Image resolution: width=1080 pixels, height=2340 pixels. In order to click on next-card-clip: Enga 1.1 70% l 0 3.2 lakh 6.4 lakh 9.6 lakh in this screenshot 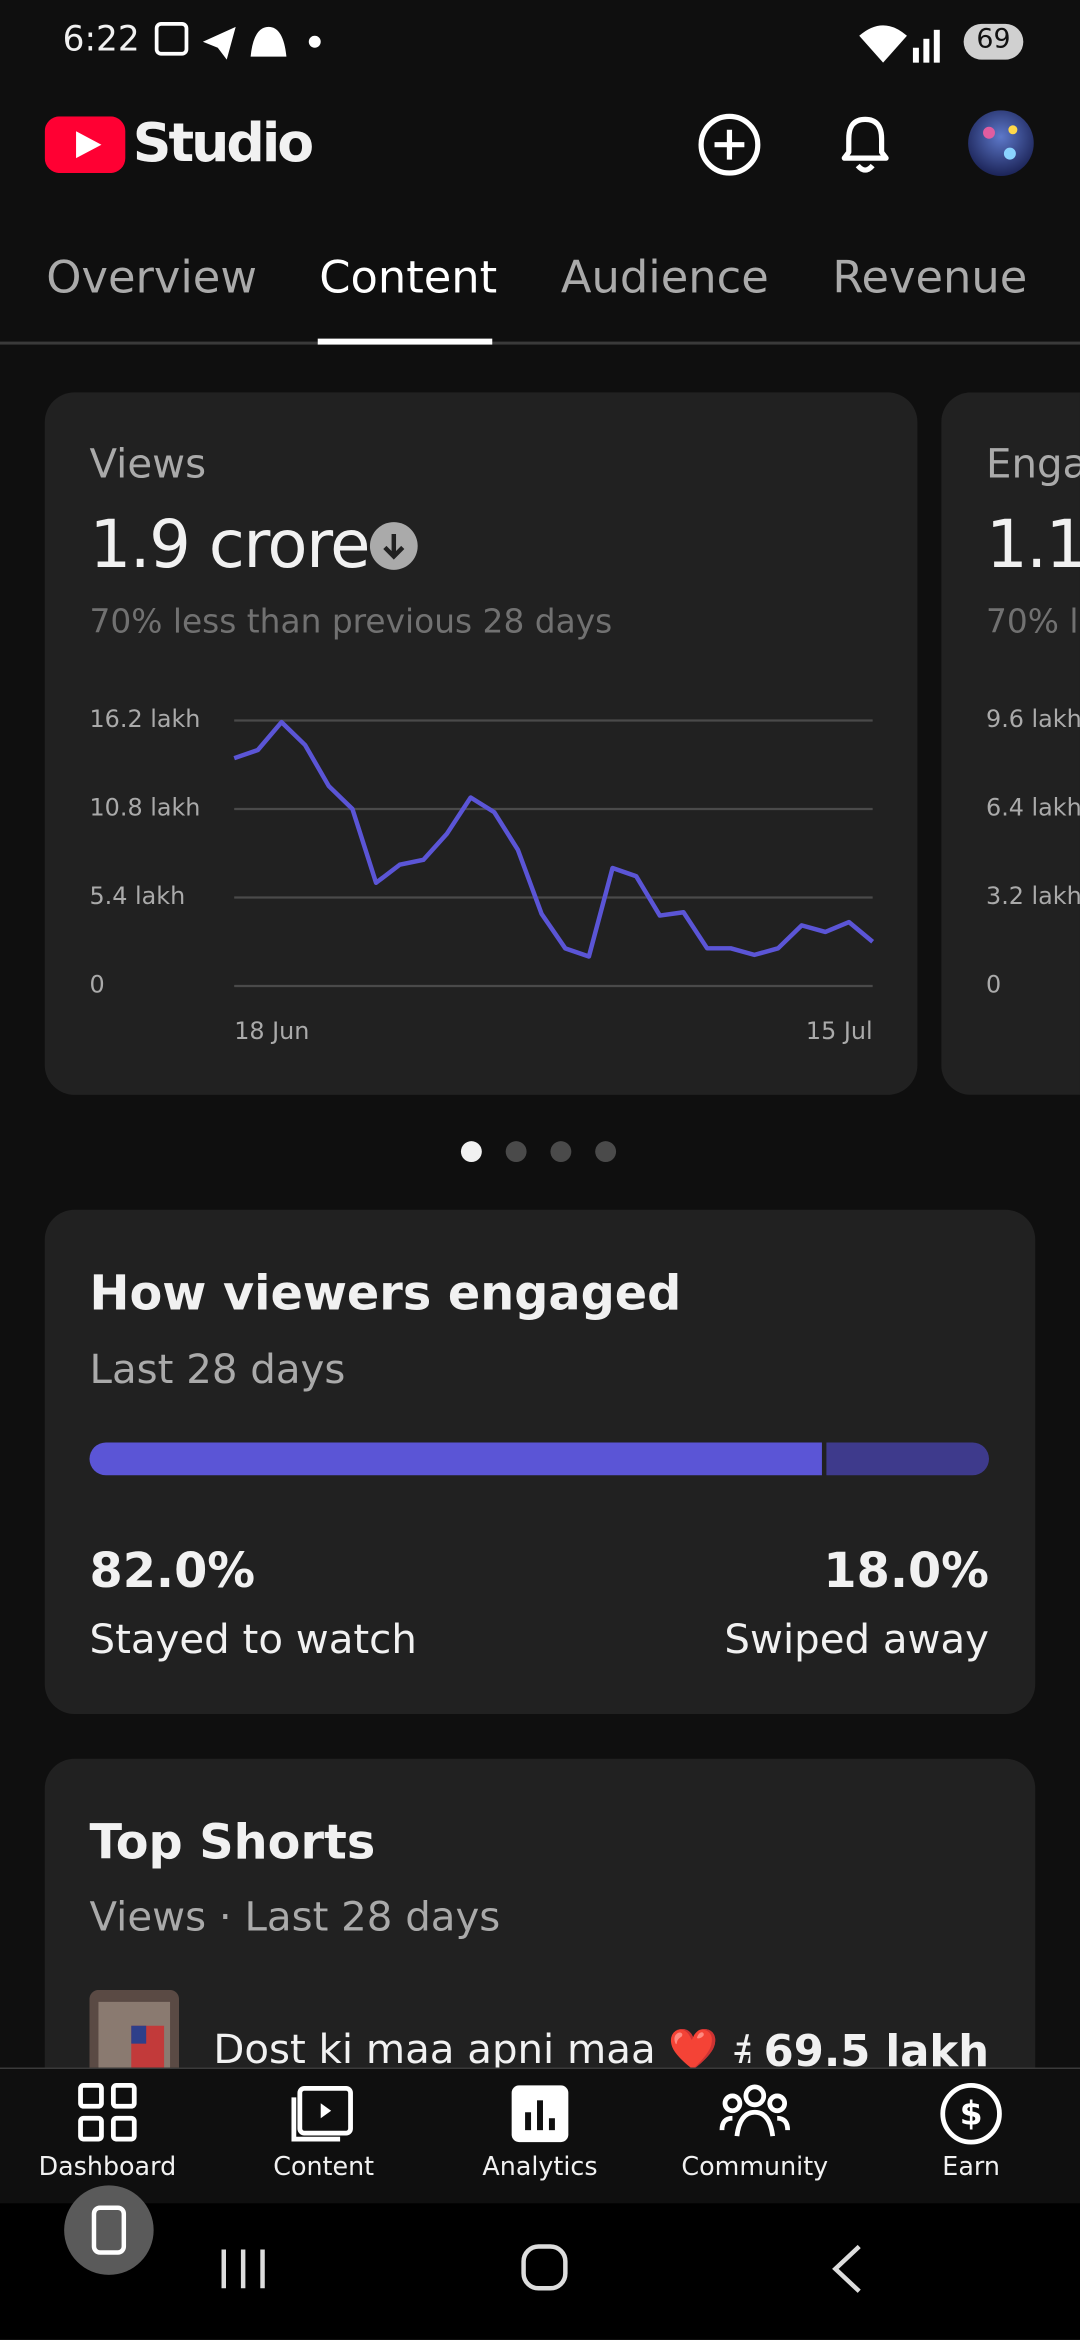, I will do `click(1010, 743)`.